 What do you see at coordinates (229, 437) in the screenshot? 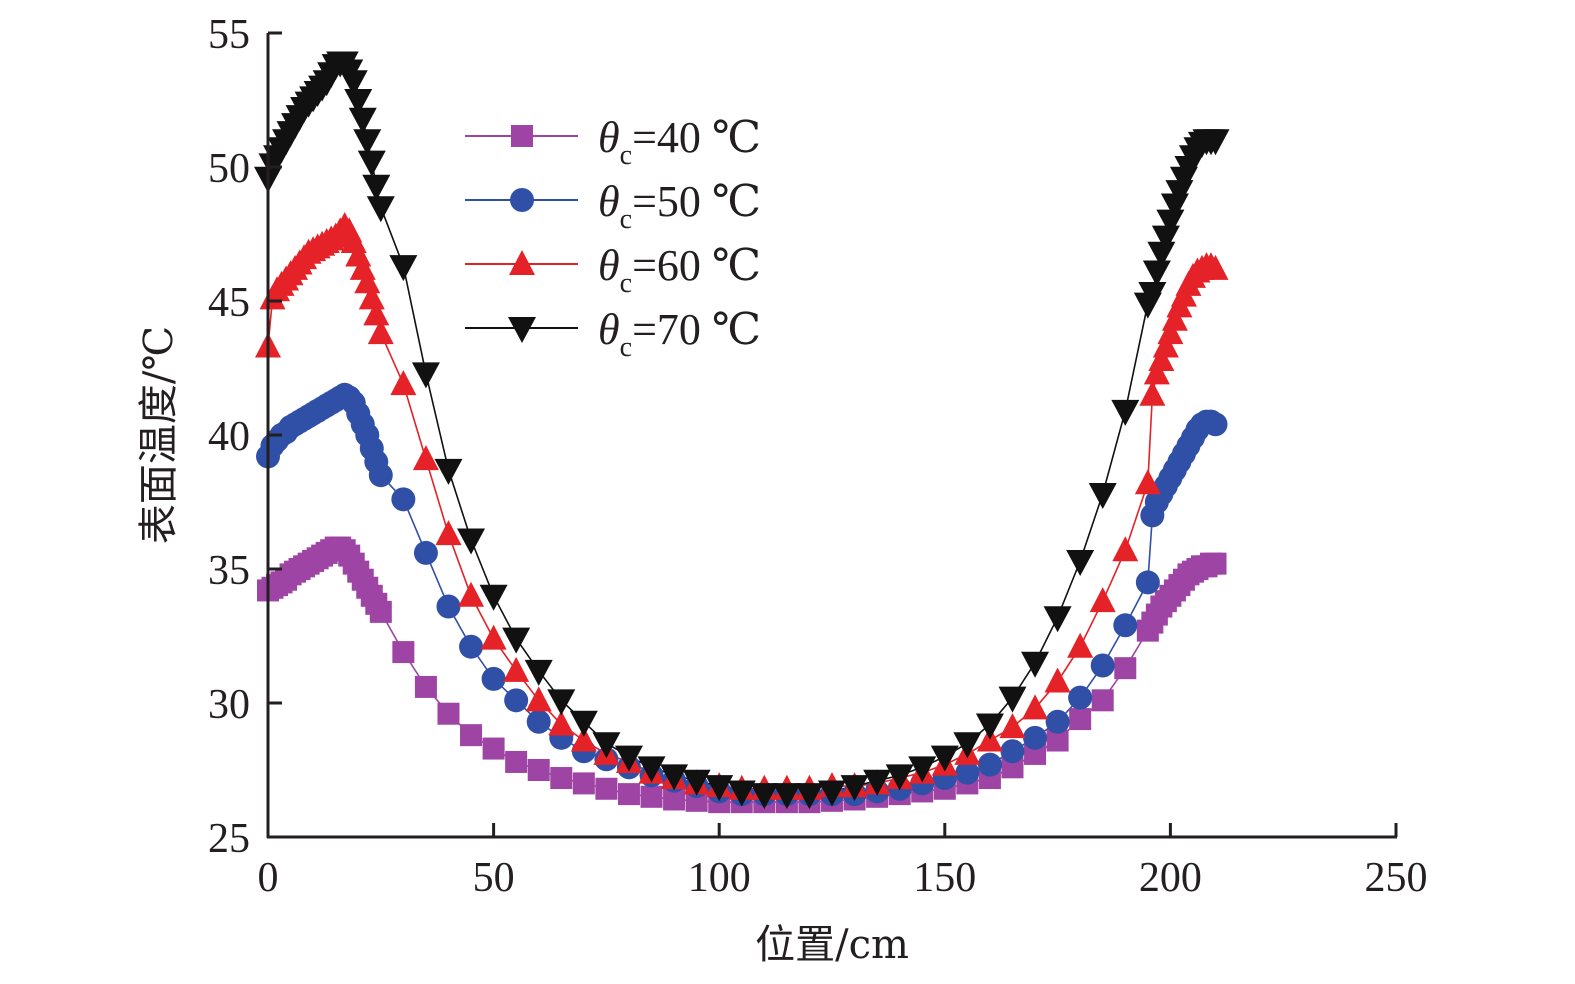
I see `y-tick-label: 40` at bounding box center [229, 437].